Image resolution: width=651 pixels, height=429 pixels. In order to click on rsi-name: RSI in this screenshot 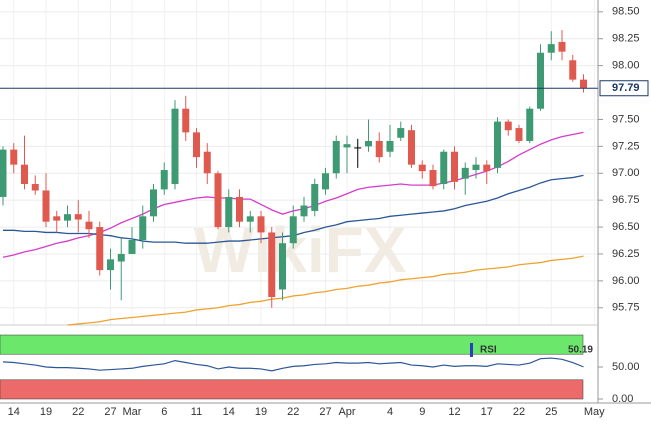, I will do `click(488, 350)`.